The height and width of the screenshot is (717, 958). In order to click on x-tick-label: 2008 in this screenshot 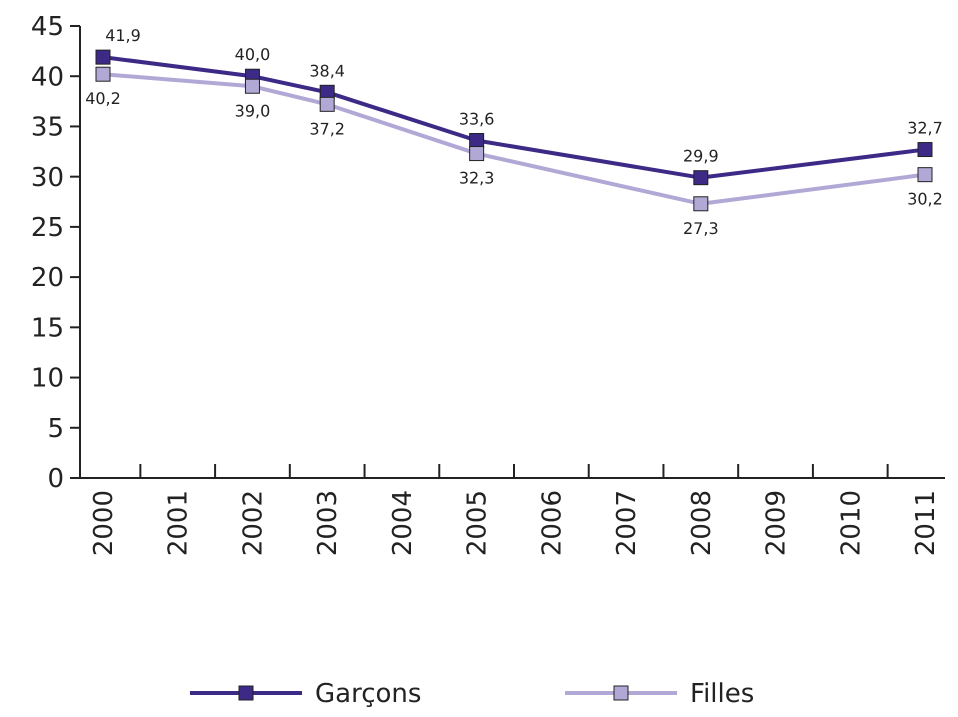, I will do `click(701, 523)`.